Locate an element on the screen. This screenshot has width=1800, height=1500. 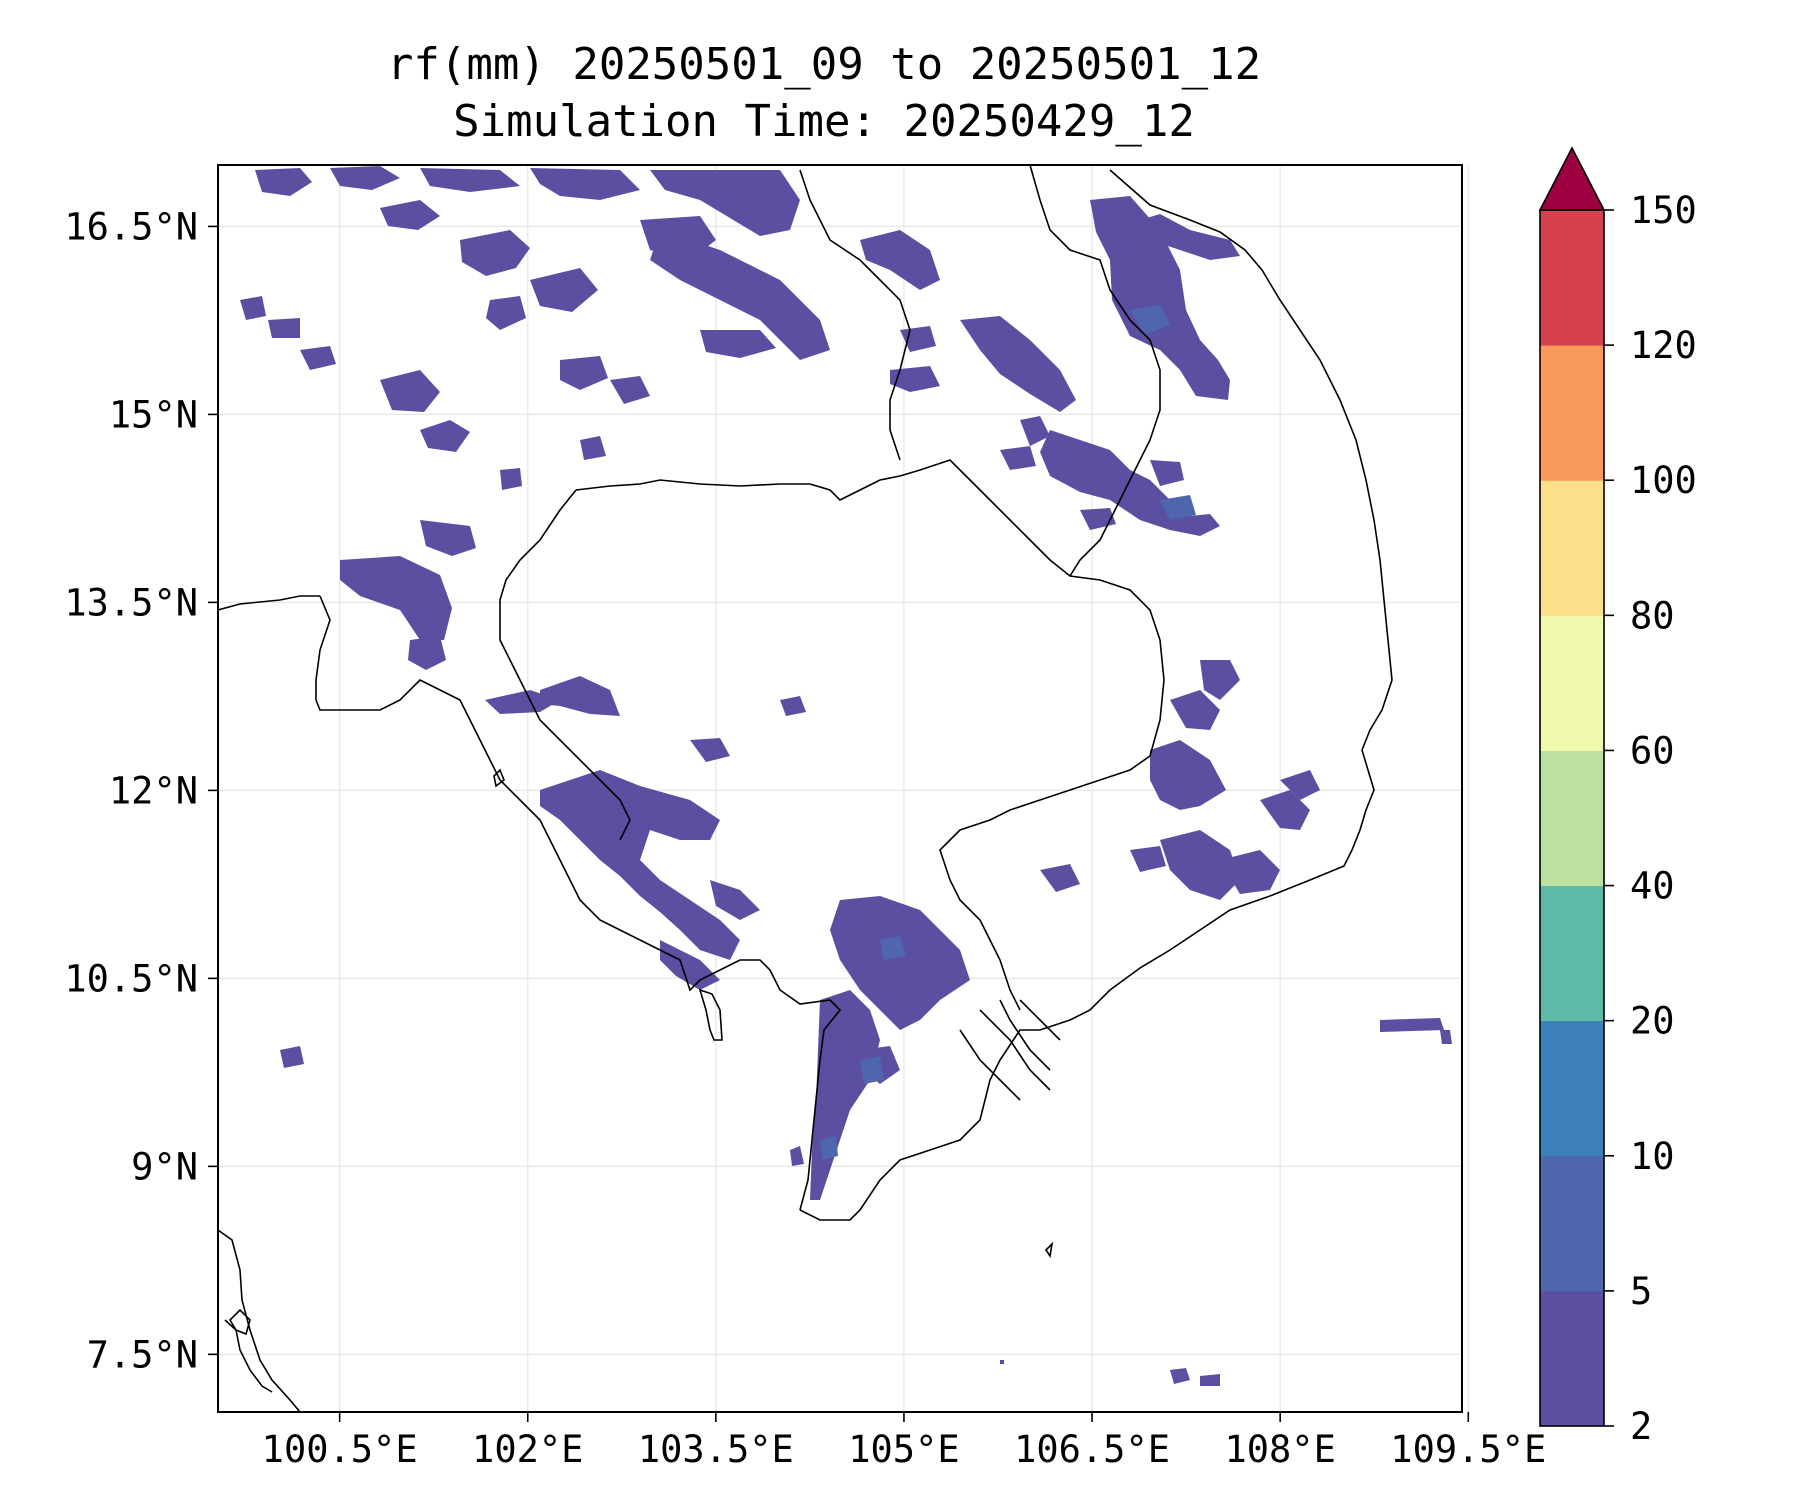
lat-tick-label: 10.5°N is located at coordinates (131, 978).